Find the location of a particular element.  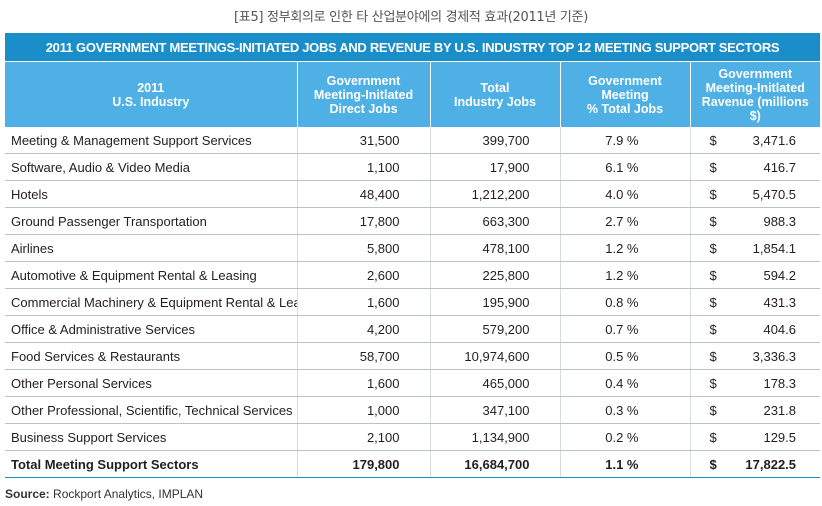

total-direct-jobs-cell: 179,800 is located at coordinates (363, 464).